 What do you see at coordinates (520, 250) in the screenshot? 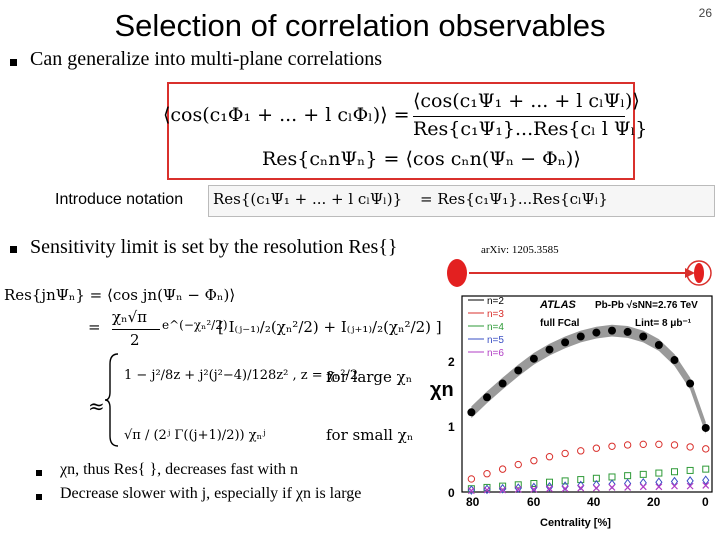
I see `arxiv-reference: arXiv: 1205.3585` at bounding box center [520, 250].